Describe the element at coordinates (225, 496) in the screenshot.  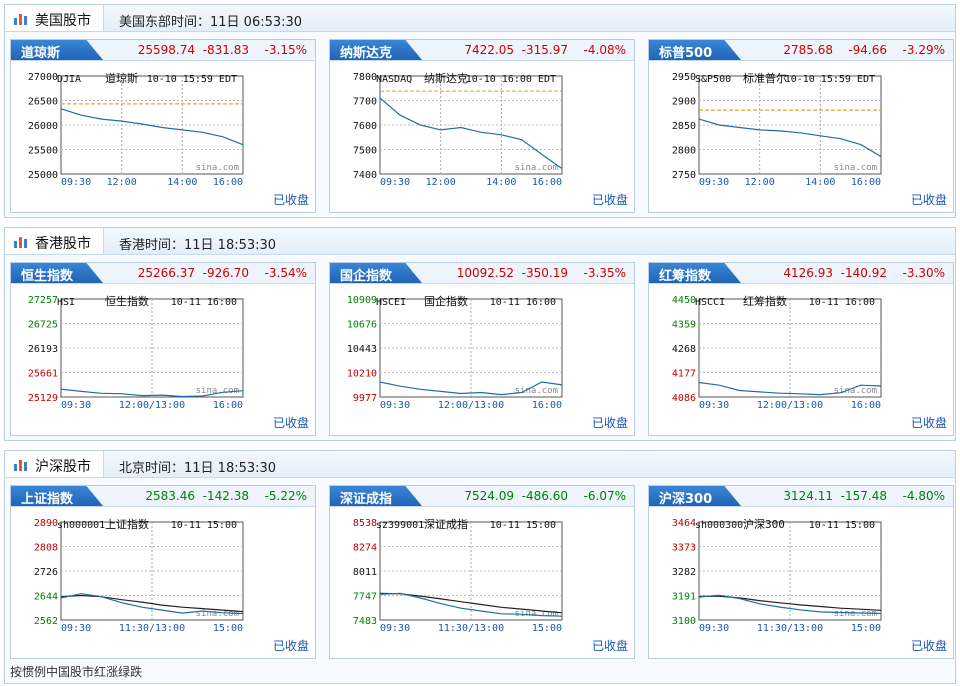
I see `index-change: -142.38` at that location.